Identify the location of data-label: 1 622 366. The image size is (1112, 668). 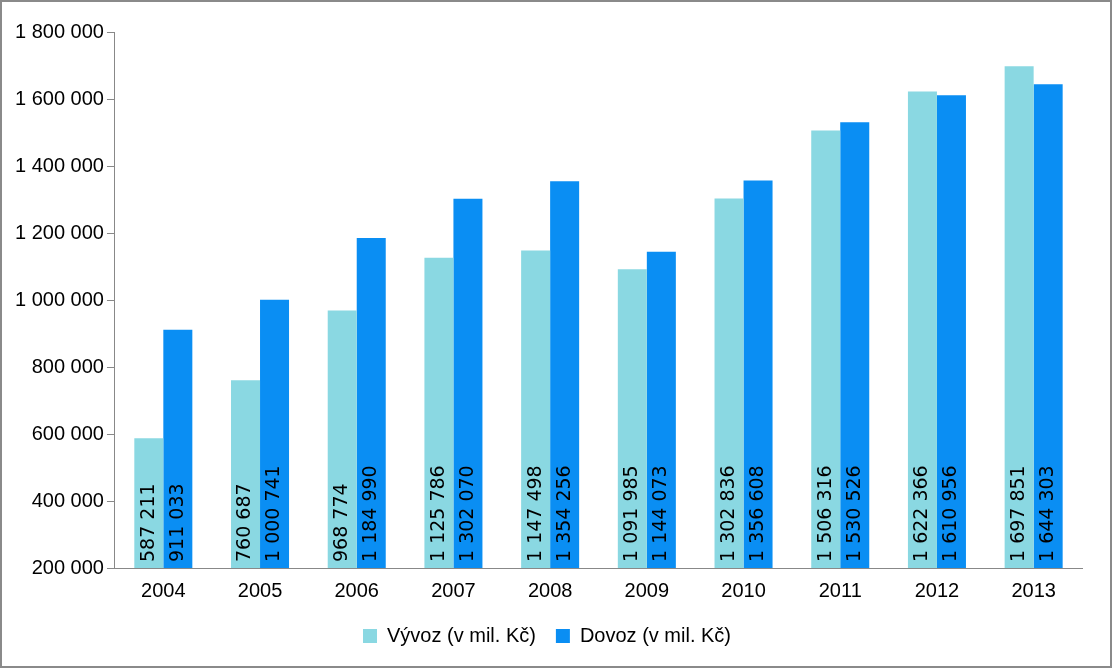
(920, 513).